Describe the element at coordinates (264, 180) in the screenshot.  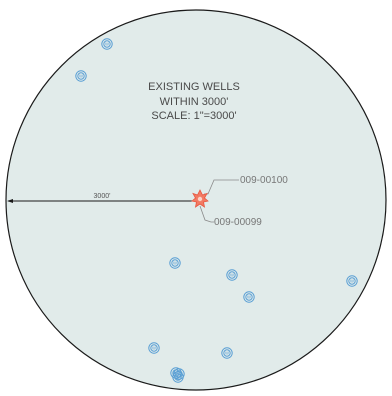
I see `well-label-009-00100: 009-00100` at that location.